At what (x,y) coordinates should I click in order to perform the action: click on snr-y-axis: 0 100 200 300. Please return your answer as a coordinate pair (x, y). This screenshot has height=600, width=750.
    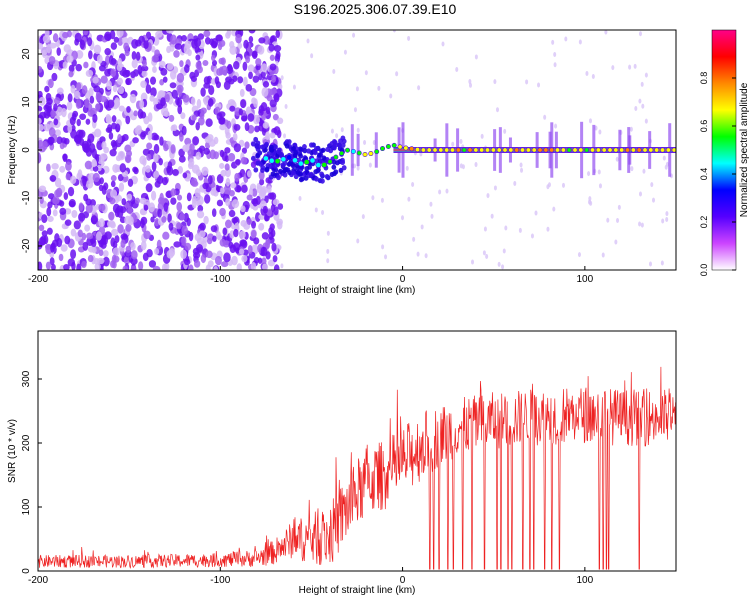
    Looking at the image, I should click on (31, 472).